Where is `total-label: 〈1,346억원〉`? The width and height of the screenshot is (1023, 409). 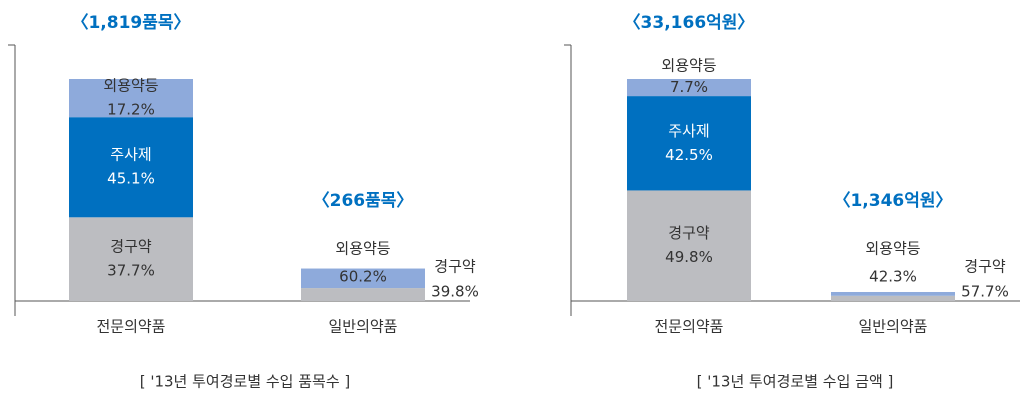
total-label: 〈1,346억원〉 is located at coordinates (892, 200).